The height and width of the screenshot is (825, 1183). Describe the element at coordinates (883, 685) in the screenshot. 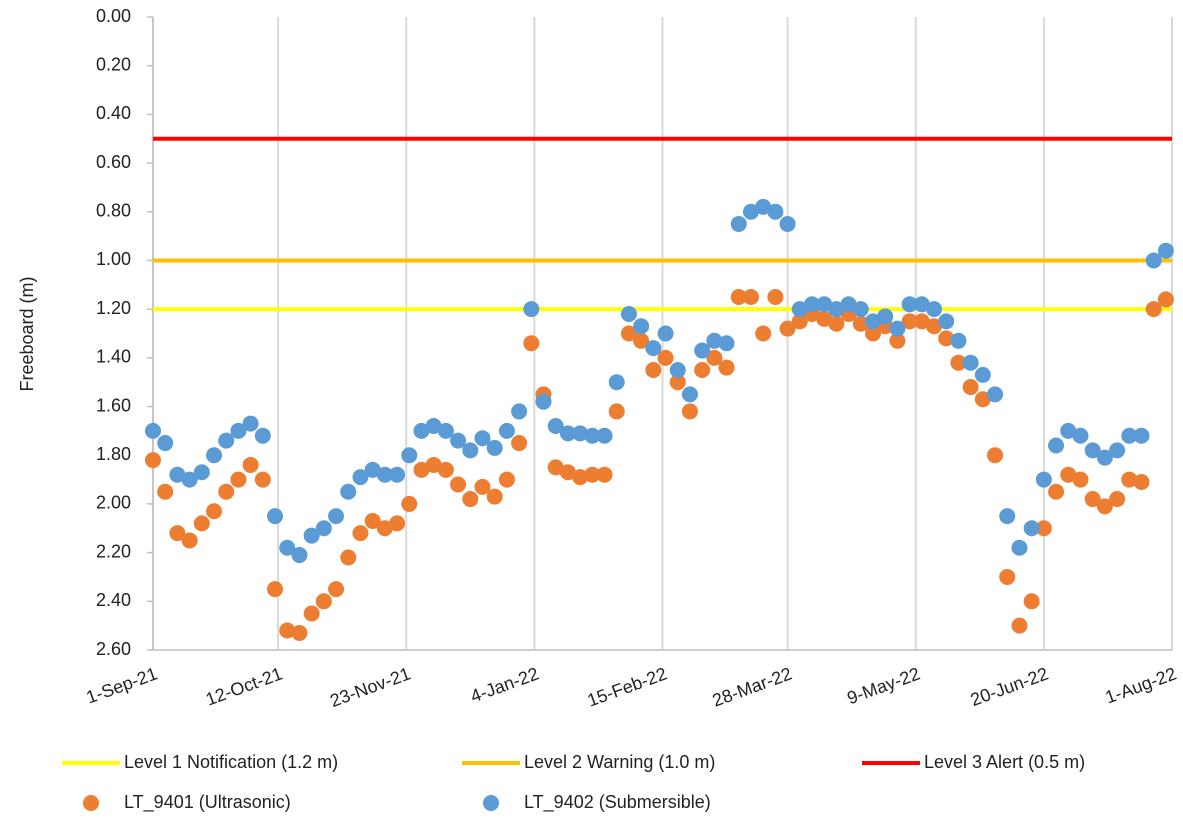

I see `x-tick-label: 9-May-22` at that location.